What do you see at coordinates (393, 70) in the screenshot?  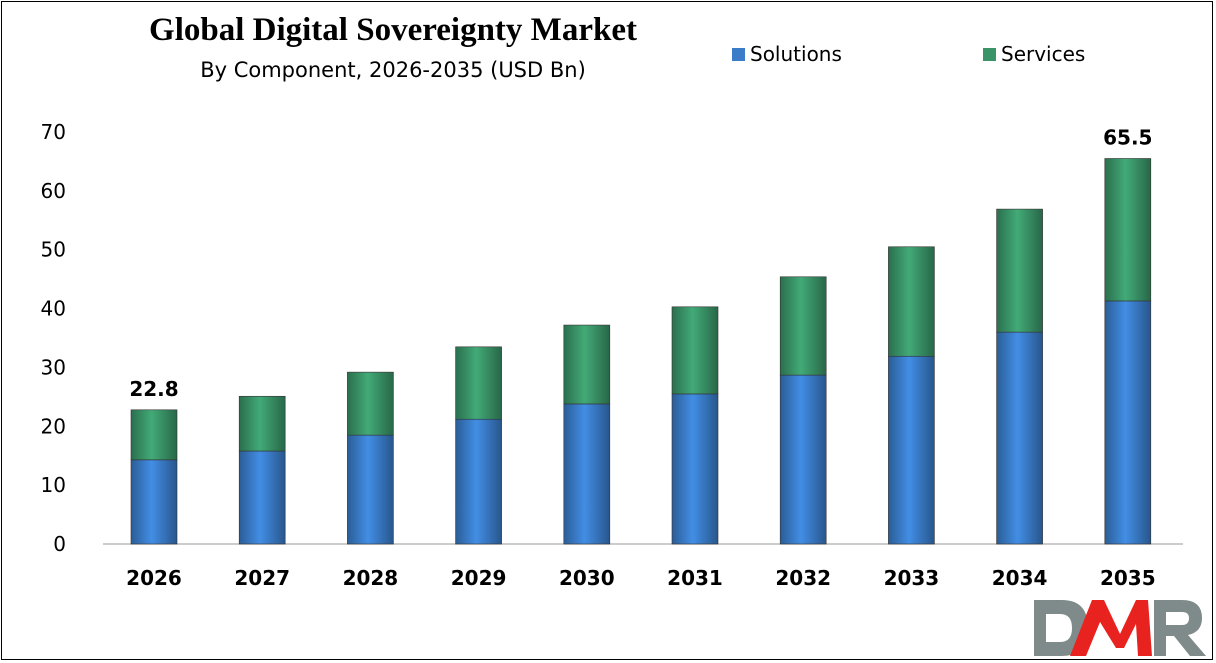 I see `chart-subtitle: By Component, 2026-2035 (USD Bn)` at bounding box center [393, 70].